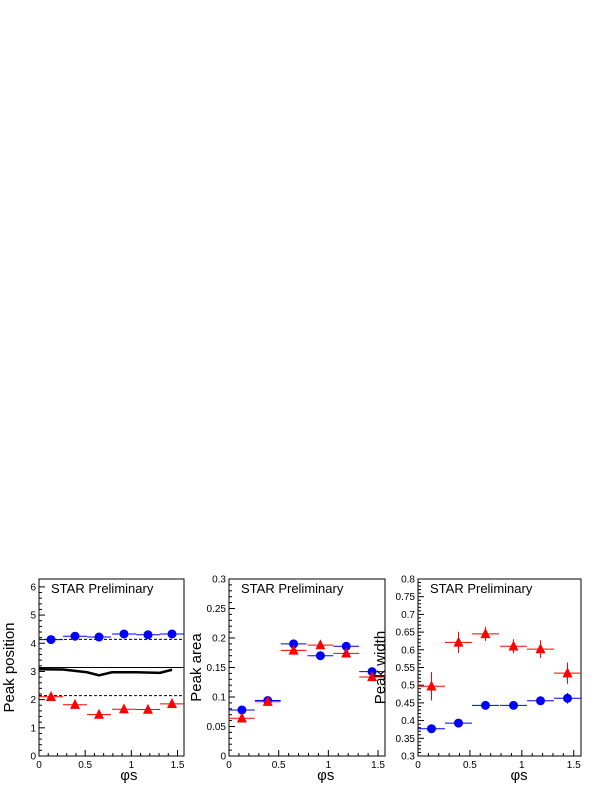  What do you see at coordinates (217, 727) in the screenshot?
I see `y-tick-label: 0.05` at bounding box center [217, 727].